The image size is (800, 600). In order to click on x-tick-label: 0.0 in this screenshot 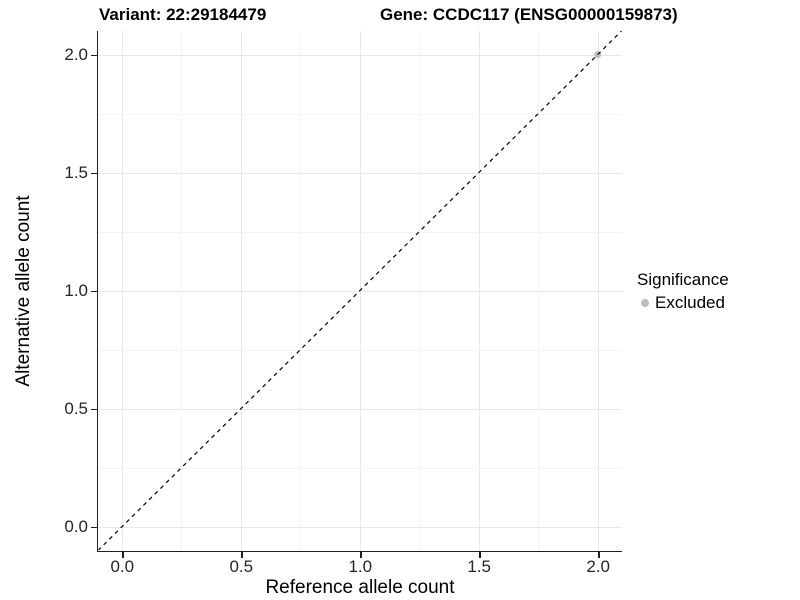, I will do `click(122, 566)`.